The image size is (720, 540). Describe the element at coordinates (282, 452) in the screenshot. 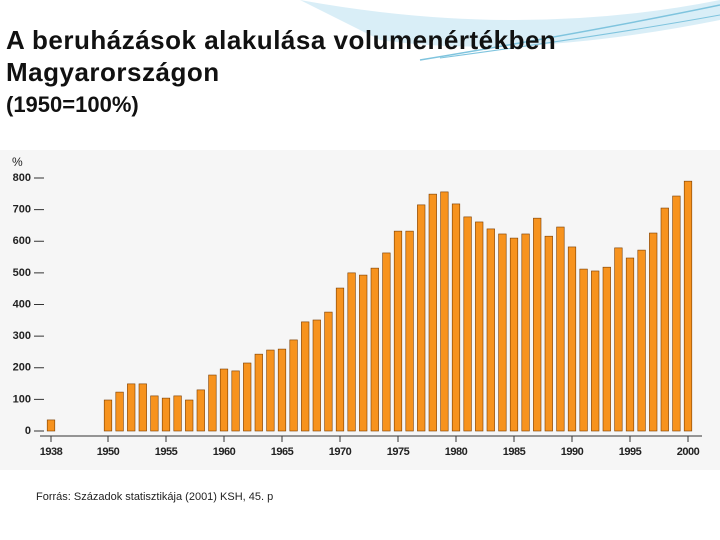

I see `x-tick-label: 1965` at that location.